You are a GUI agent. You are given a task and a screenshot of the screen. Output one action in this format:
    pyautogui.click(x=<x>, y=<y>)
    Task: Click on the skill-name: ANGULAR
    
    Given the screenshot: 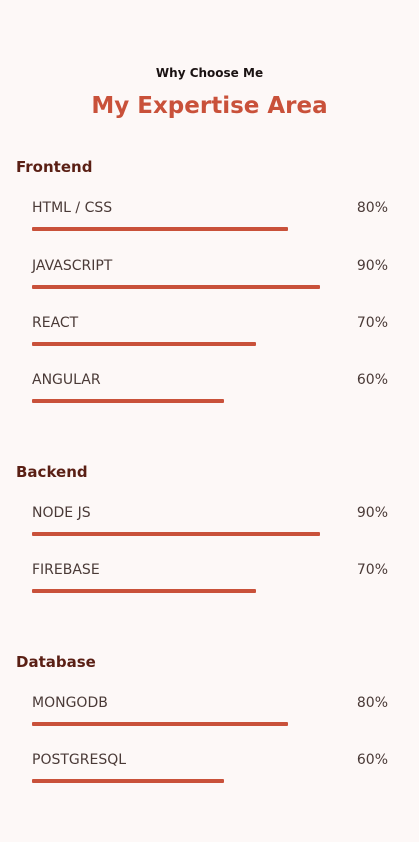 What is the action you would take?
    pyautogui.click(x=66, y=380)
    